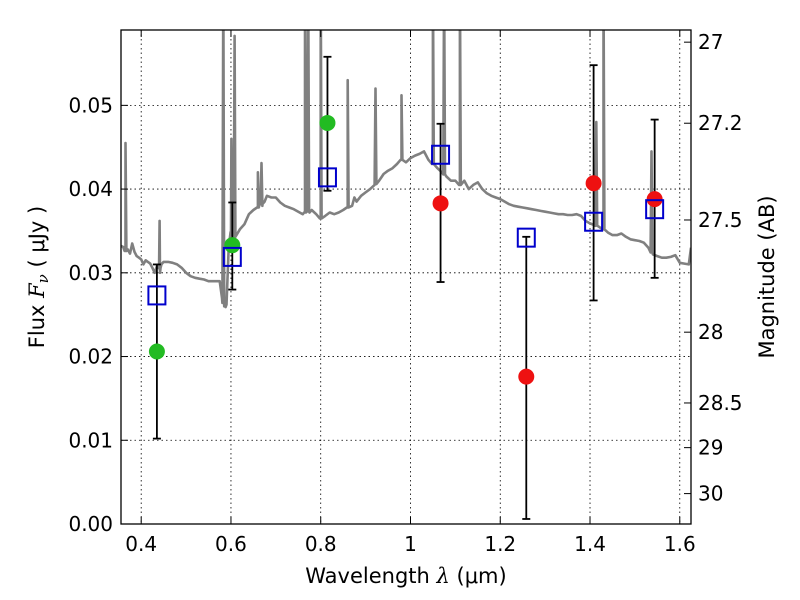  Describe the element at coordinates (90, 189) in the screenshot. I see `y-tick-label: 0.04` at that location.